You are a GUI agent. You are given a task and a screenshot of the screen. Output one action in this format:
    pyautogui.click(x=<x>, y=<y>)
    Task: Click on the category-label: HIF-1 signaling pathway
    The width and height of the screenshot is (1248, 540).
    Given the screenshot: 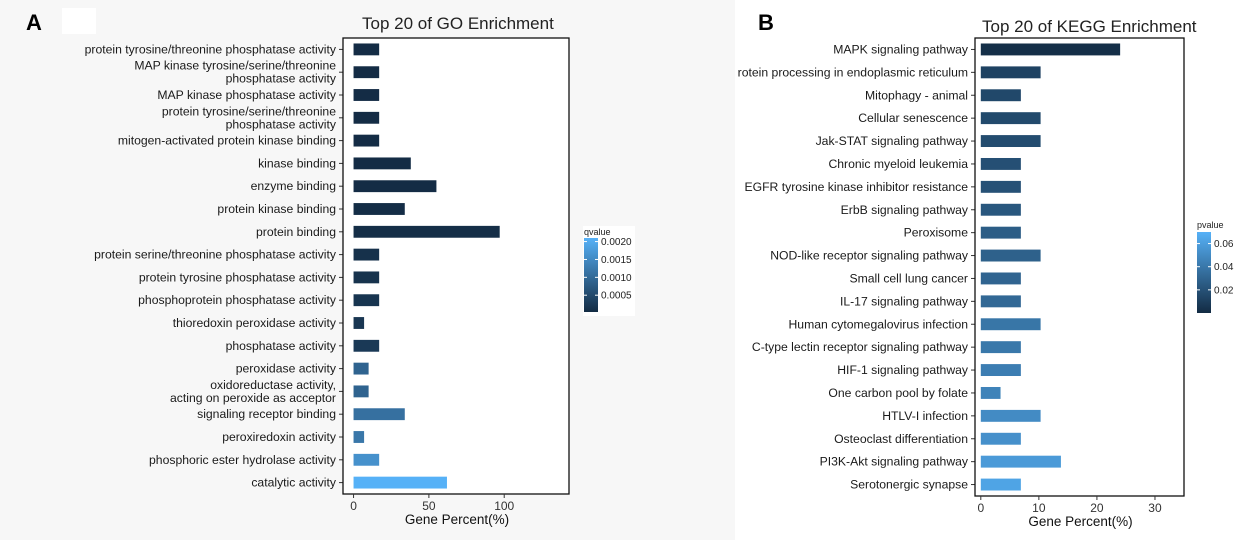 What is the action you would take?
    pyautogui.click(x=903, y=370)
    